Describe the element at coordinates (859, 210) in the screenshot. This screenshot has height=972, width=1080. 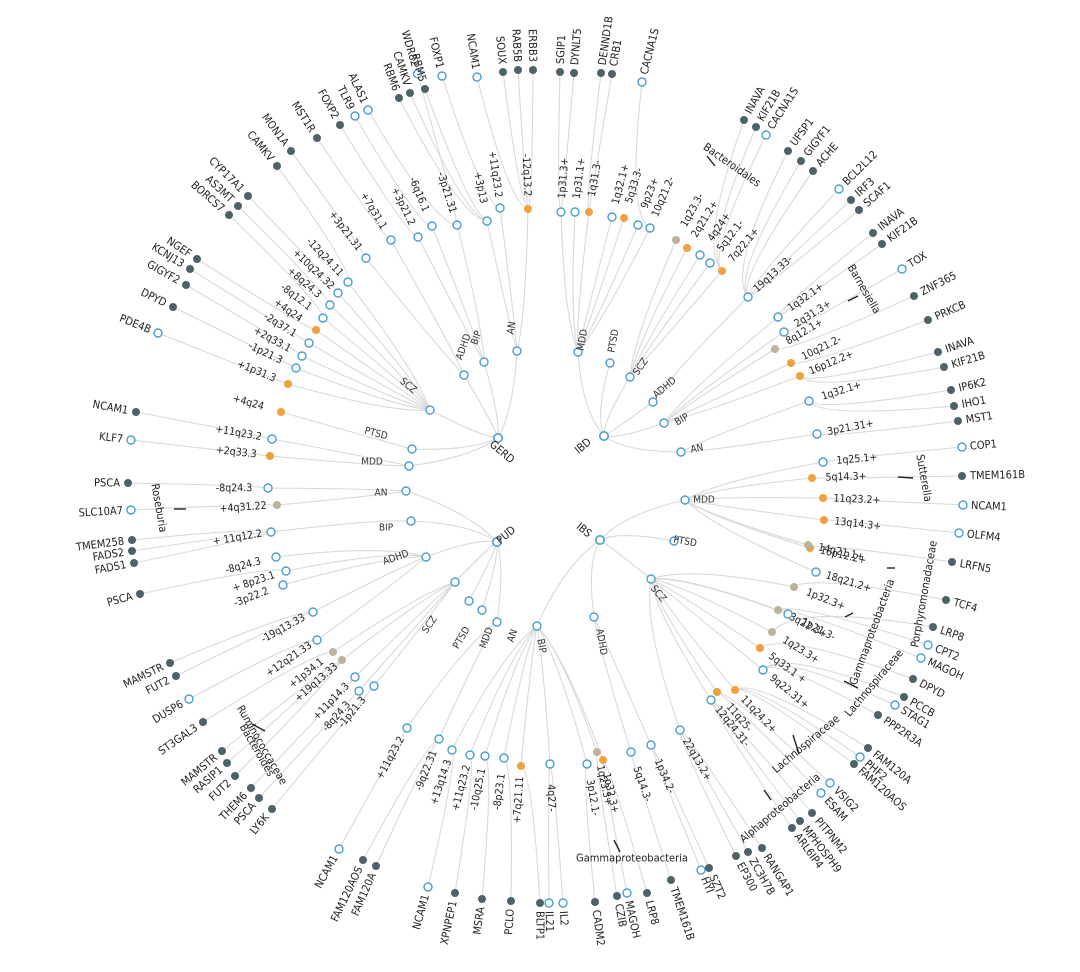
I see `gene-node-scaf1` at that location.